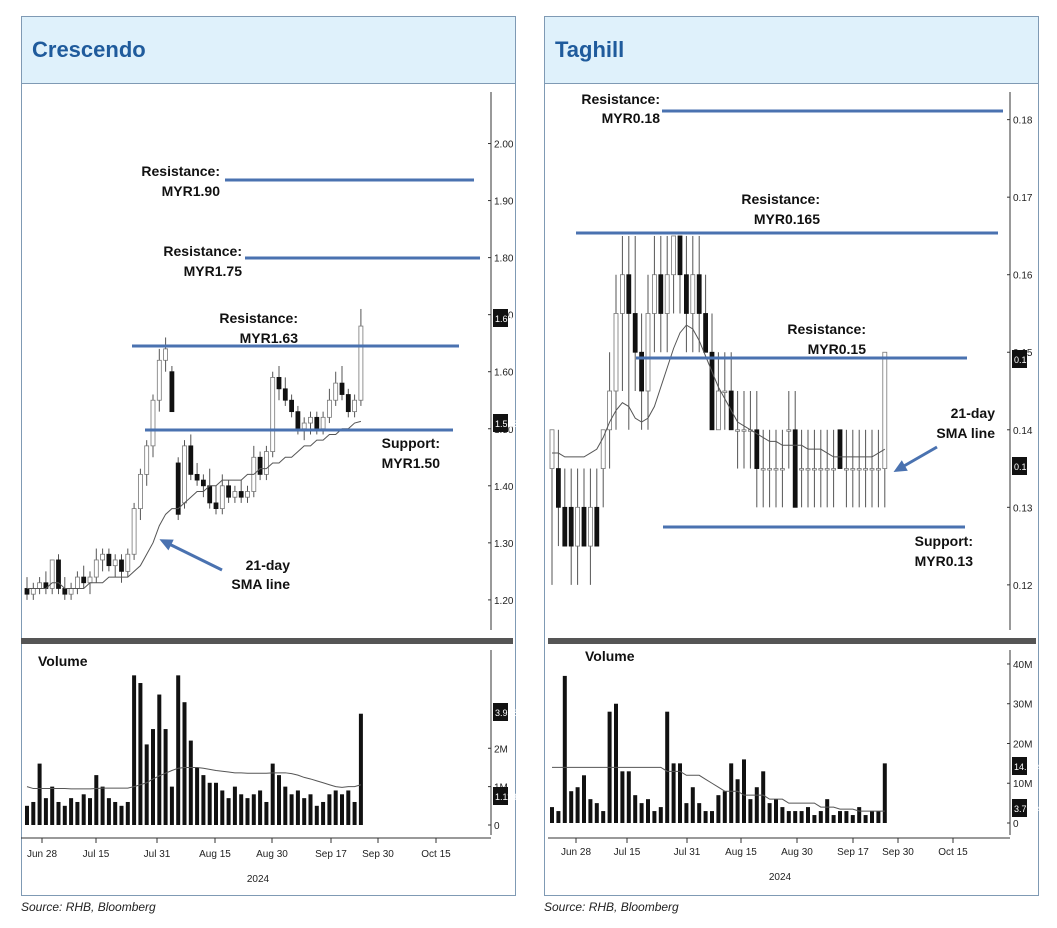  I want to click on x-tick-label: Aug 30, so click(797, 852).